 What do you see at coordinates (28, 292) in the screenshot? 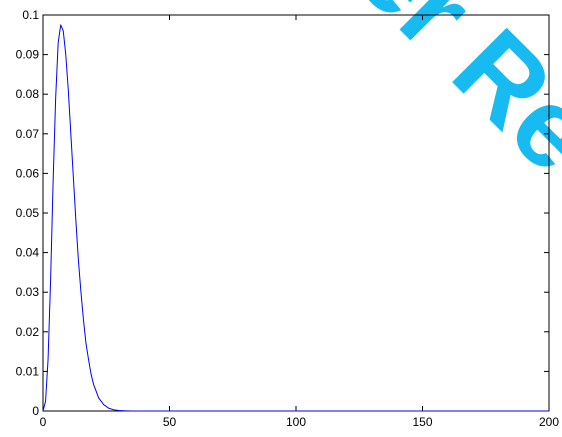
I see `y-tick-label: 0.03` at bounding box center [28, 292].